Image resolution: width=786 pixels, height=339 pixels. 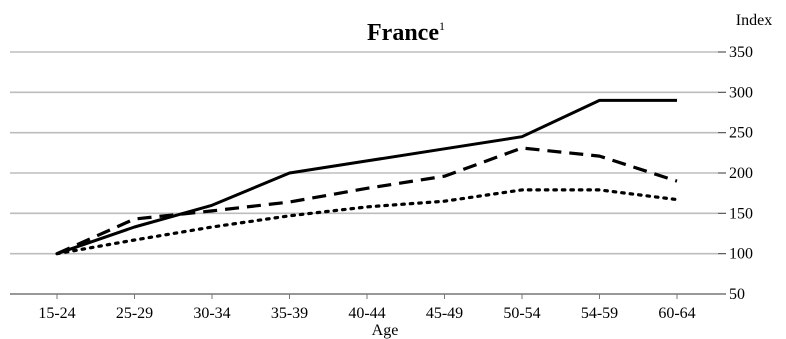 I want to click on x-tick-label-50-54: 50-54, so click(x=521, y=313).